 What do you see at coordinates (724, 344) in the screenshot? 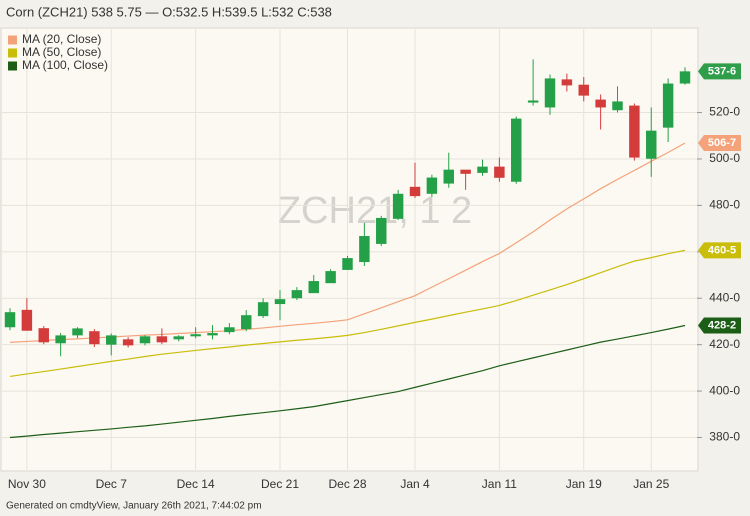
I see `y-tick-label: 420-0` at bounding box center [724, 344].